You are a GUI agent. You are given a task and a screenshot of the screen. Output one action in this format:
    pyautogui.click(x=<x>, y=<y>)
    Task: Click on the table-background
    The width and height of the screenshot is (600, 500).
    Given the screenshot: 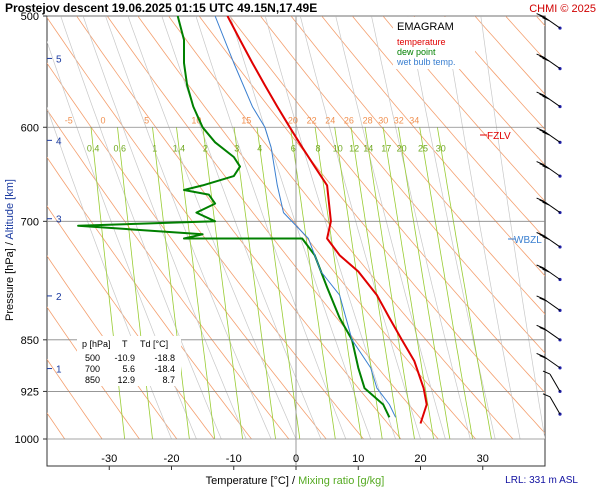 What is the action you would take?
    pyautogui.click(x=129, y=361)
    